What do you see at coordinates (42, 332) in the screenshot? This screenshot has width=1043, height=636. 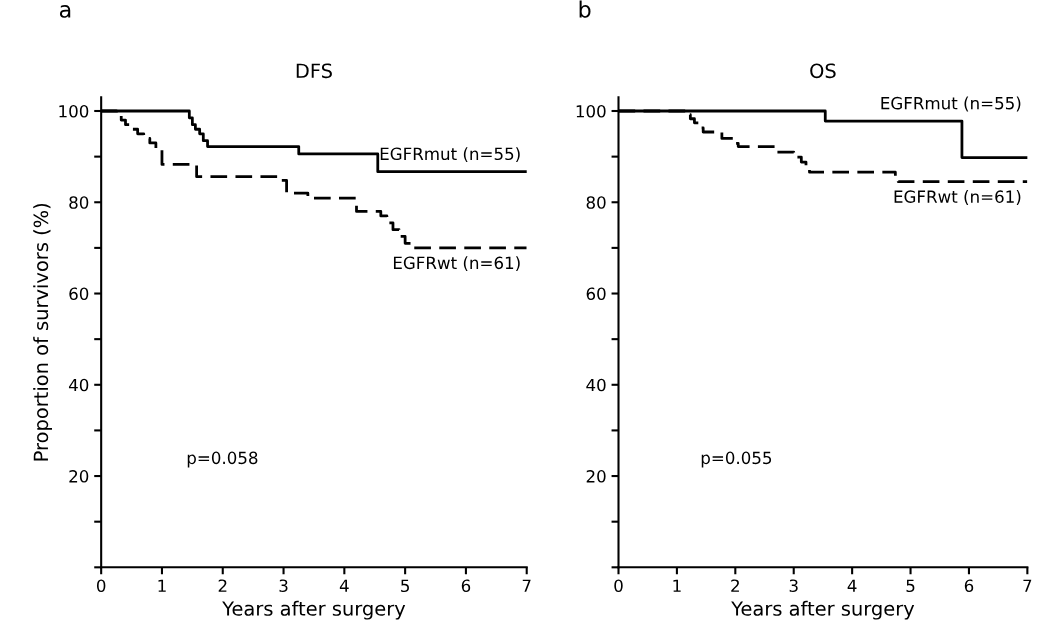 I see `y-axis-title: Proportion of survivors (%)` at bounding box center [42, 332].